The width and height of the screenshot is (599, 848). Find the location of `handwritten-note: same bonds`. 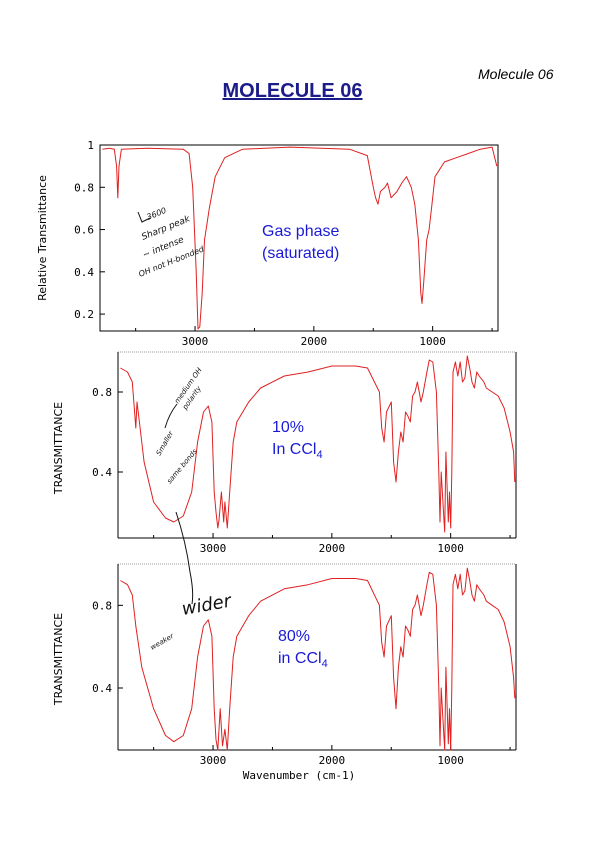

handwritten-note: same bonds is located at coordinates (182, 466).